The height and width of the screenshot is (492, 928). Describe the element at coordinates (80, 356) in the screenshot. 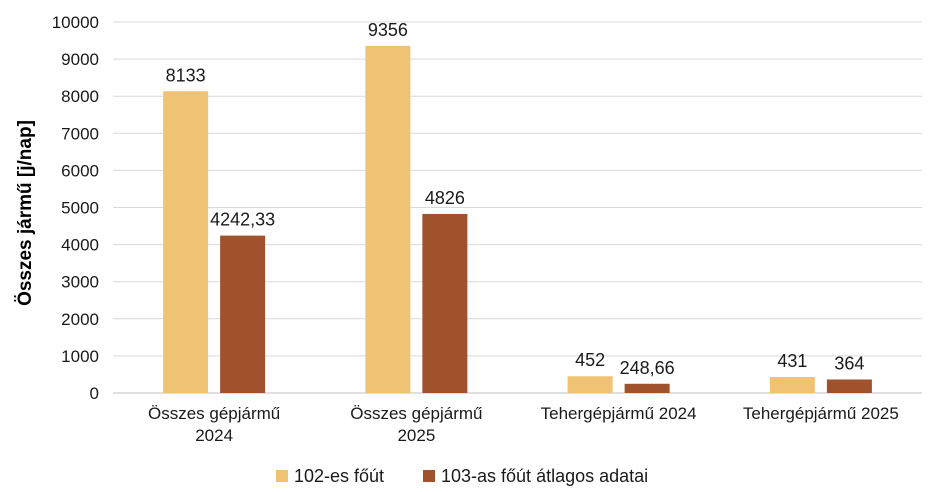

I see `y-tick-label: 1000` at that location.